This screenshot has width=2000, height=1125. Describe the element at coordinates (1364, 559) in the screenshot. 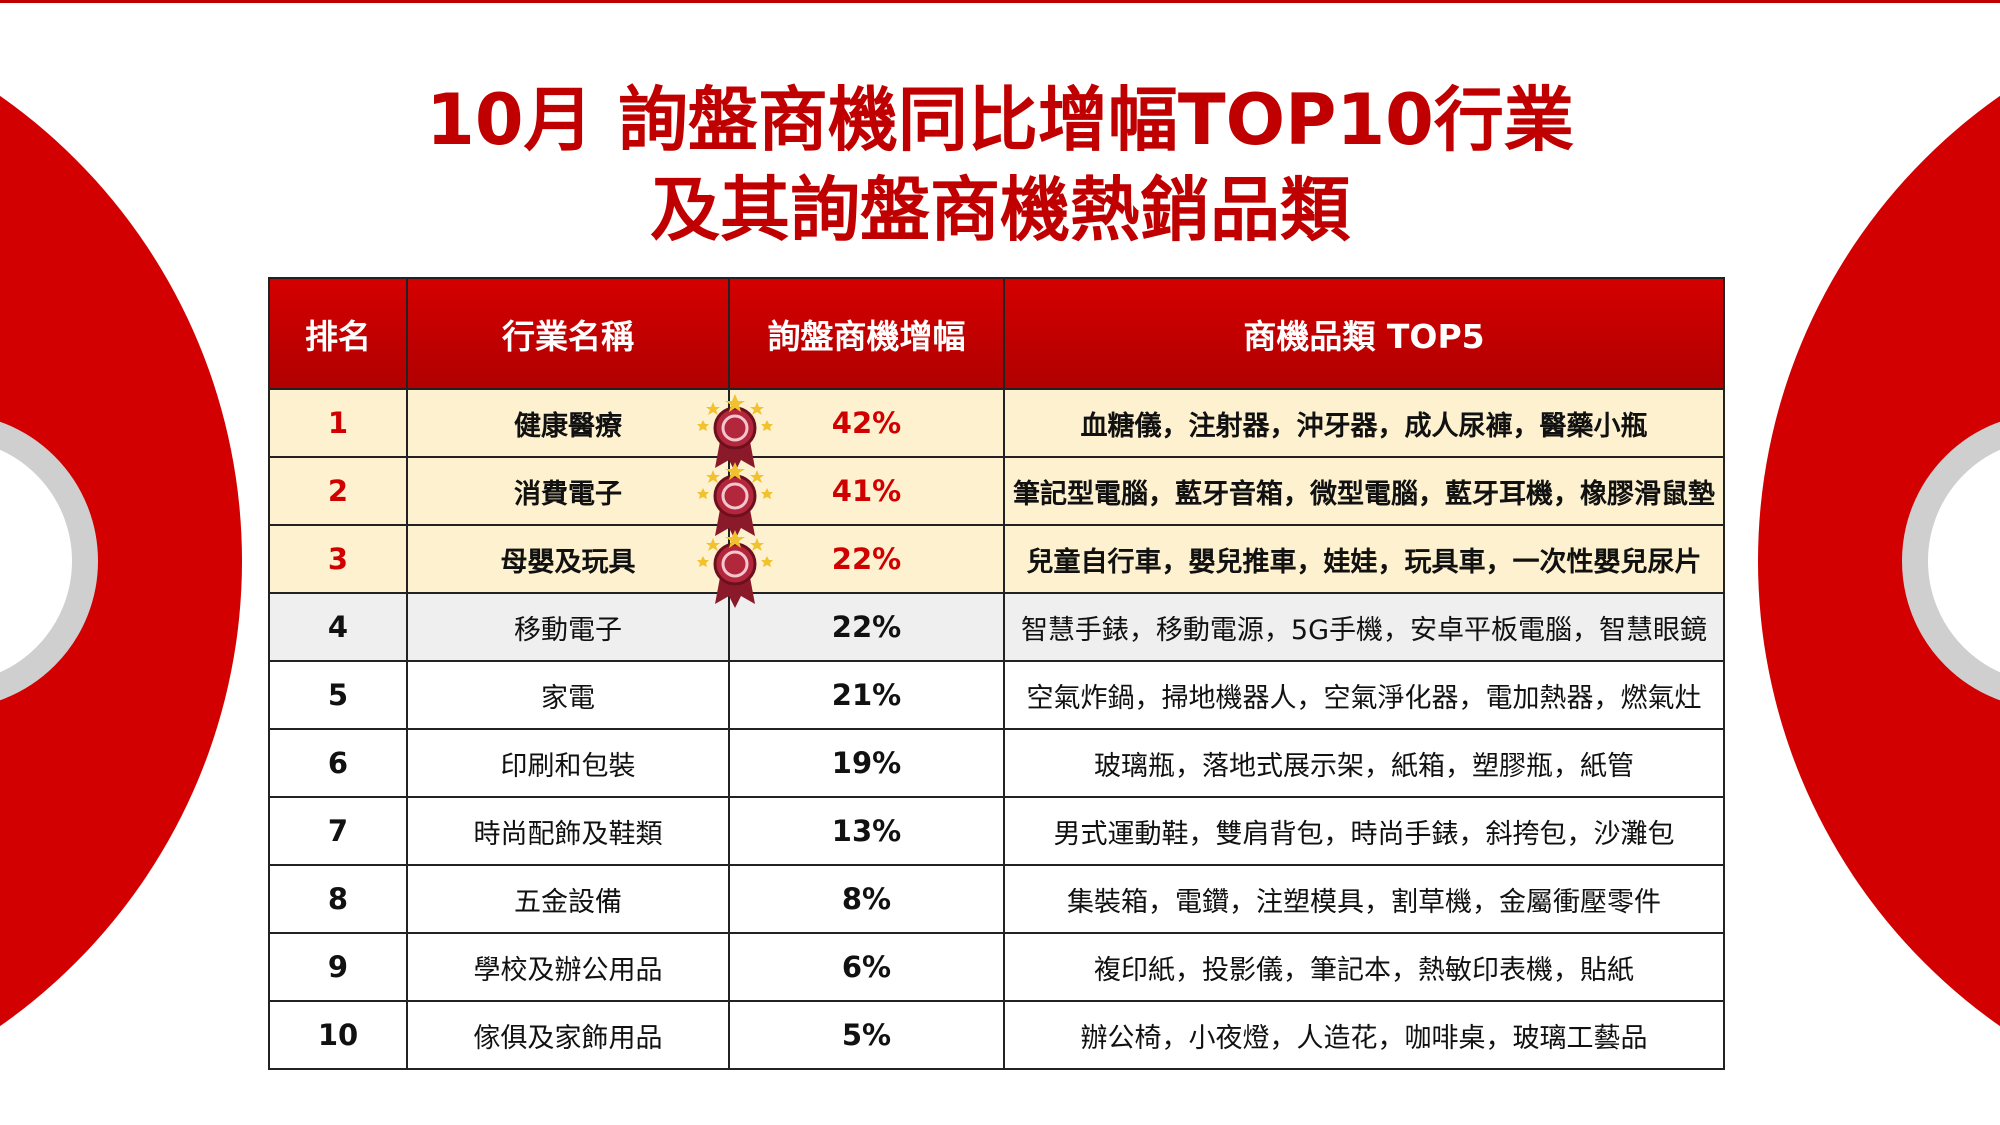

I see `table-cell: 兒童自行車，嬰兒推車，娃娃，玩具車，一次性嬰兒尿片` at that location.